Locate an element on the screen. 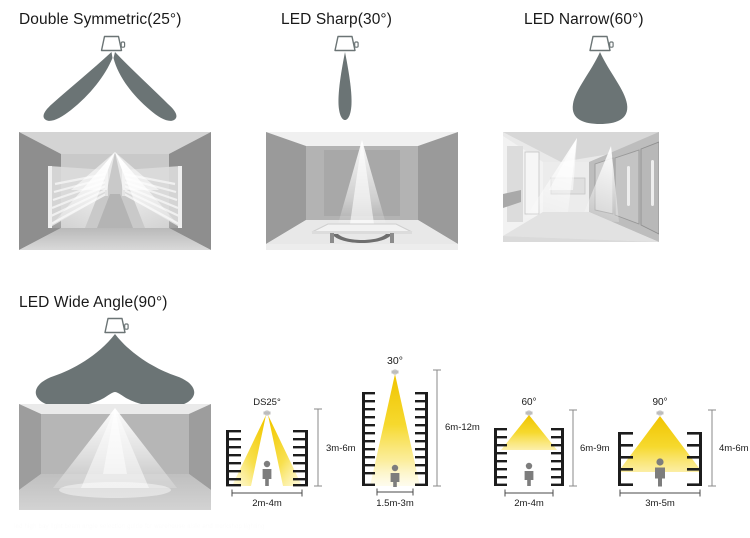  scene-open-room is located at coordinates (115, 457).